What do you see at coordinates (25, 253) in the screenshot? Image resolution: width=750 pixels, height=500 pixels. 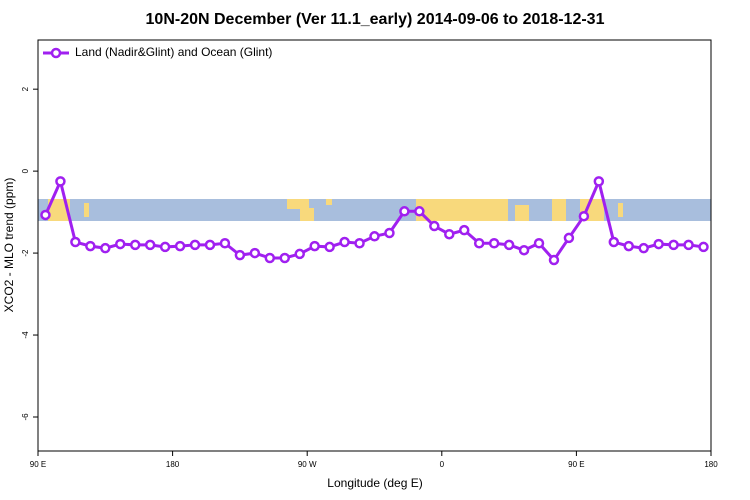 I see `y-tick-label: -2` at bounding box center [25, 253].